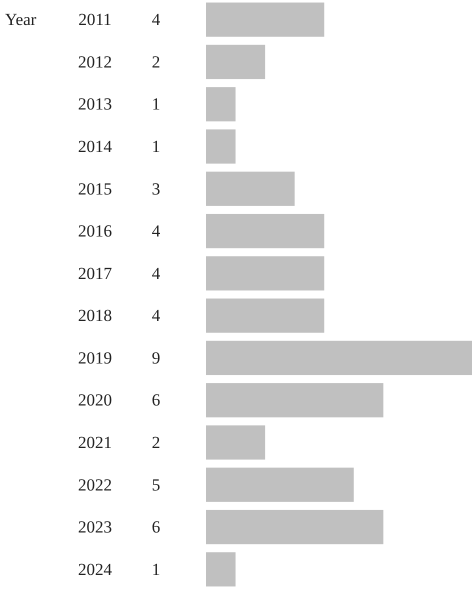 The image size is (472, 589). I want to click on y-tick-label: 2023, so click(95, 527).